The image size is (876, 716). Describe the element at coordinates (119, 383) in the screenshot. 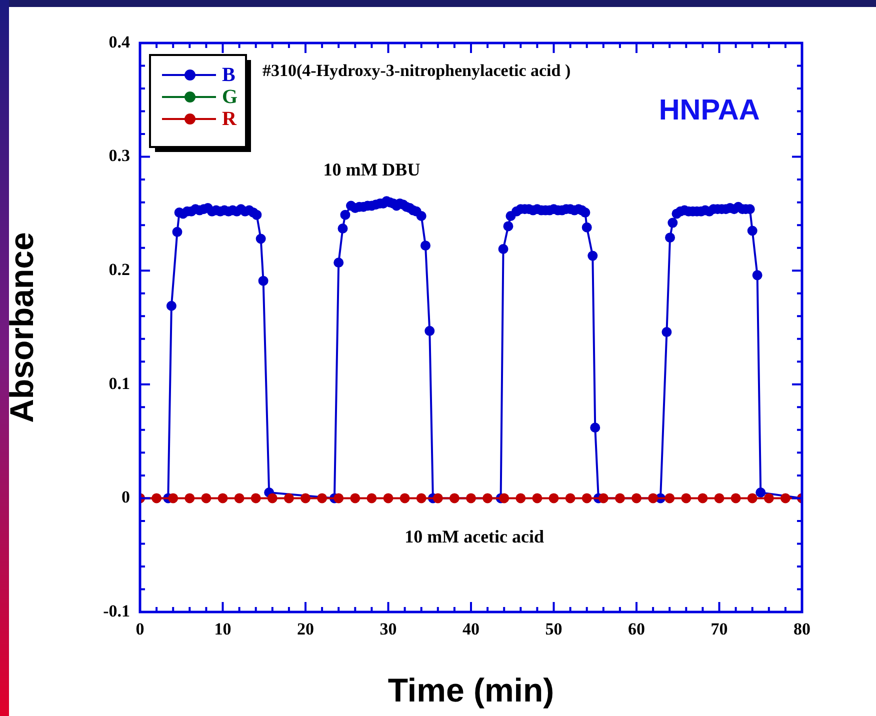

I see `y-tick-label: 0.1` at that location.